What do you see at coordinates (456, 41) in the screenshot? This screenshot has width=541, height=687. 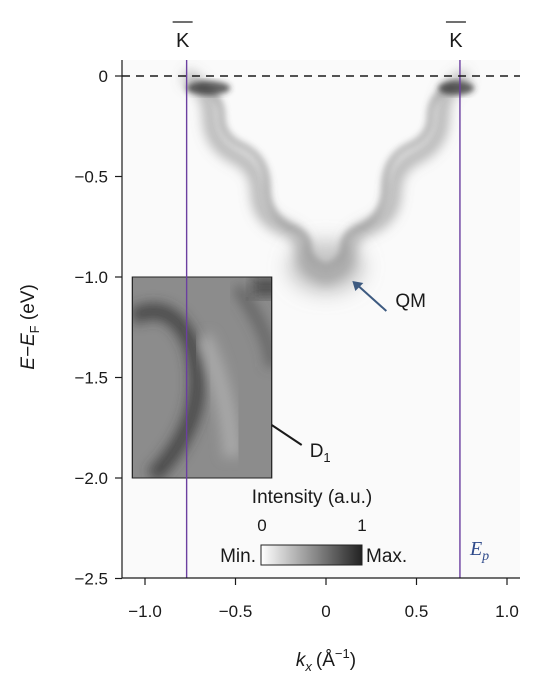 I see `k-label-1: K` at bounding box center [456, 41].